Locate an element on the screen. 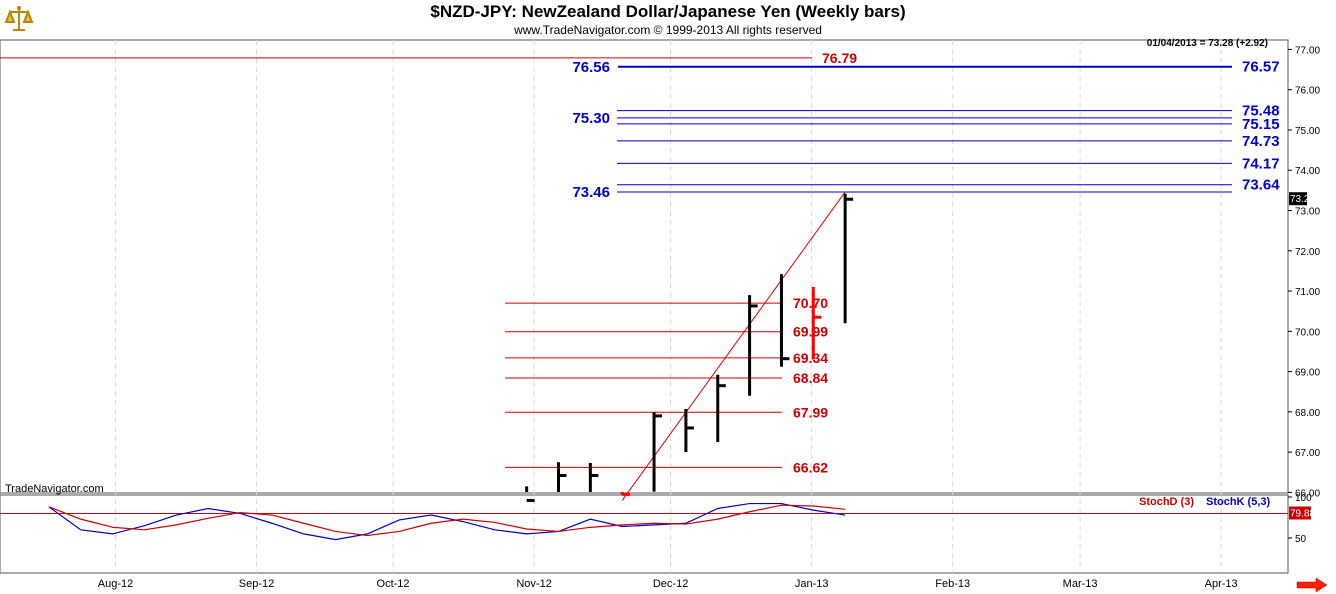 The width and height of the screenshot is (1336, 594). scroll-right-arrow-icon is located at coordinates (1312, 585).